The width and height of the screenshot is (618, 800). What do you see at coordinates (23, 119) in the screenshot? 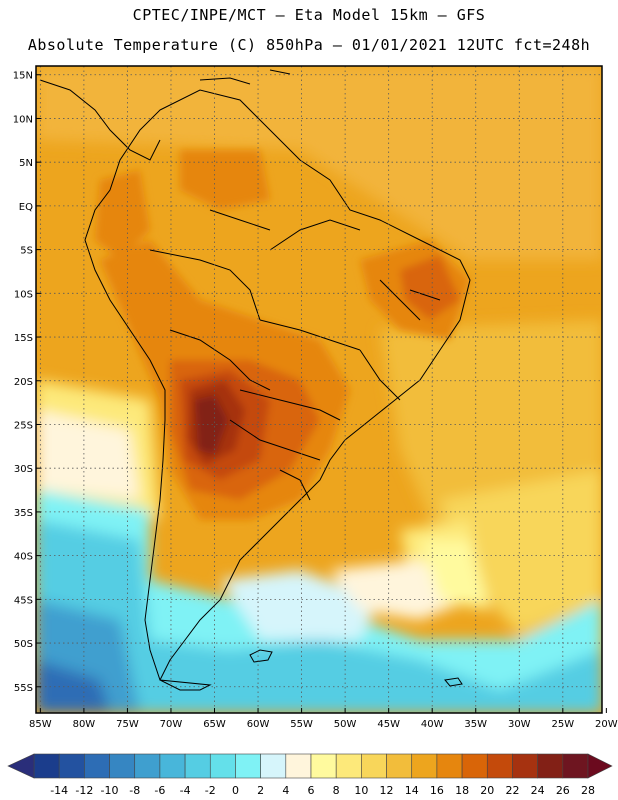
I see `latitude-label: 10N` at bounding box center [23, 119].